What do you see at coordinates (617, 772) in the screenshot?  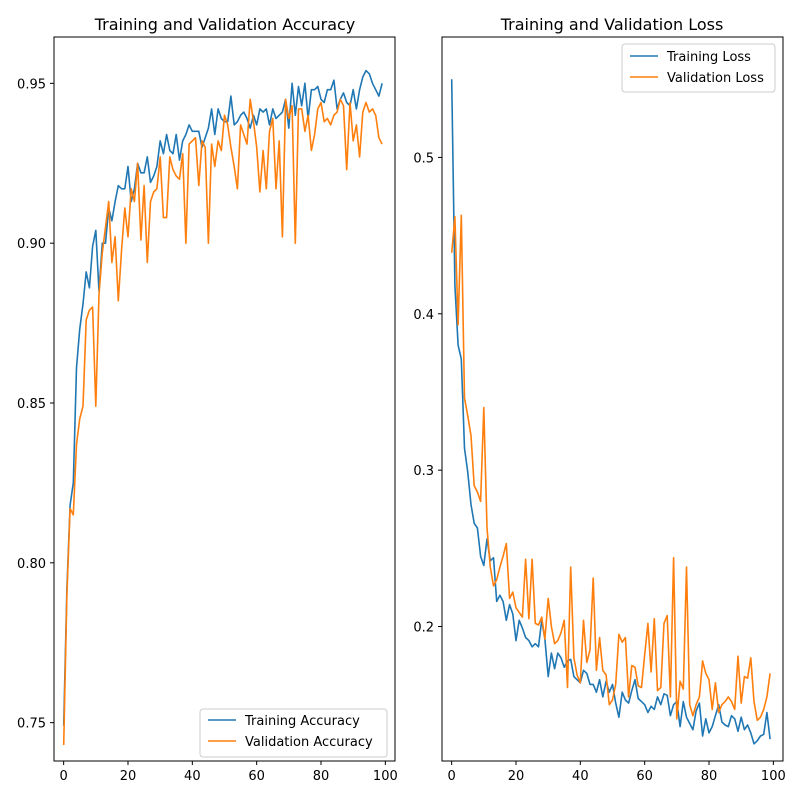 I see `loss-x-axis: 0 20 40 60 80 100` at bounding box center [617, 772].